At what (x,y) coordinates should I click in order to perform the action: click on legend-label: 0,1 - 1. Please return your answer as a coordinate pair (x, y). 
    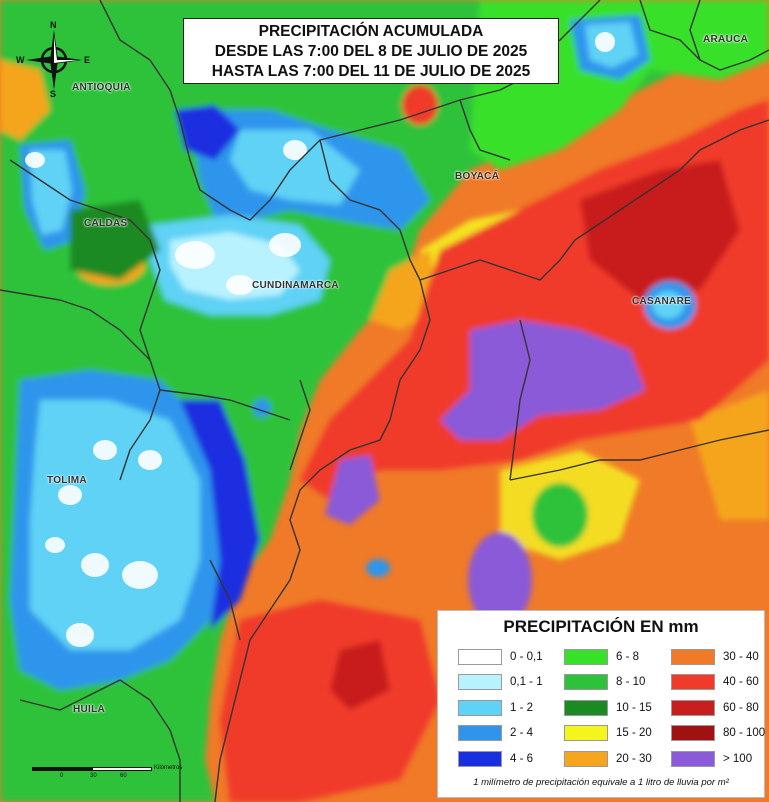
    Looking at the image, I should click on (526, 682).